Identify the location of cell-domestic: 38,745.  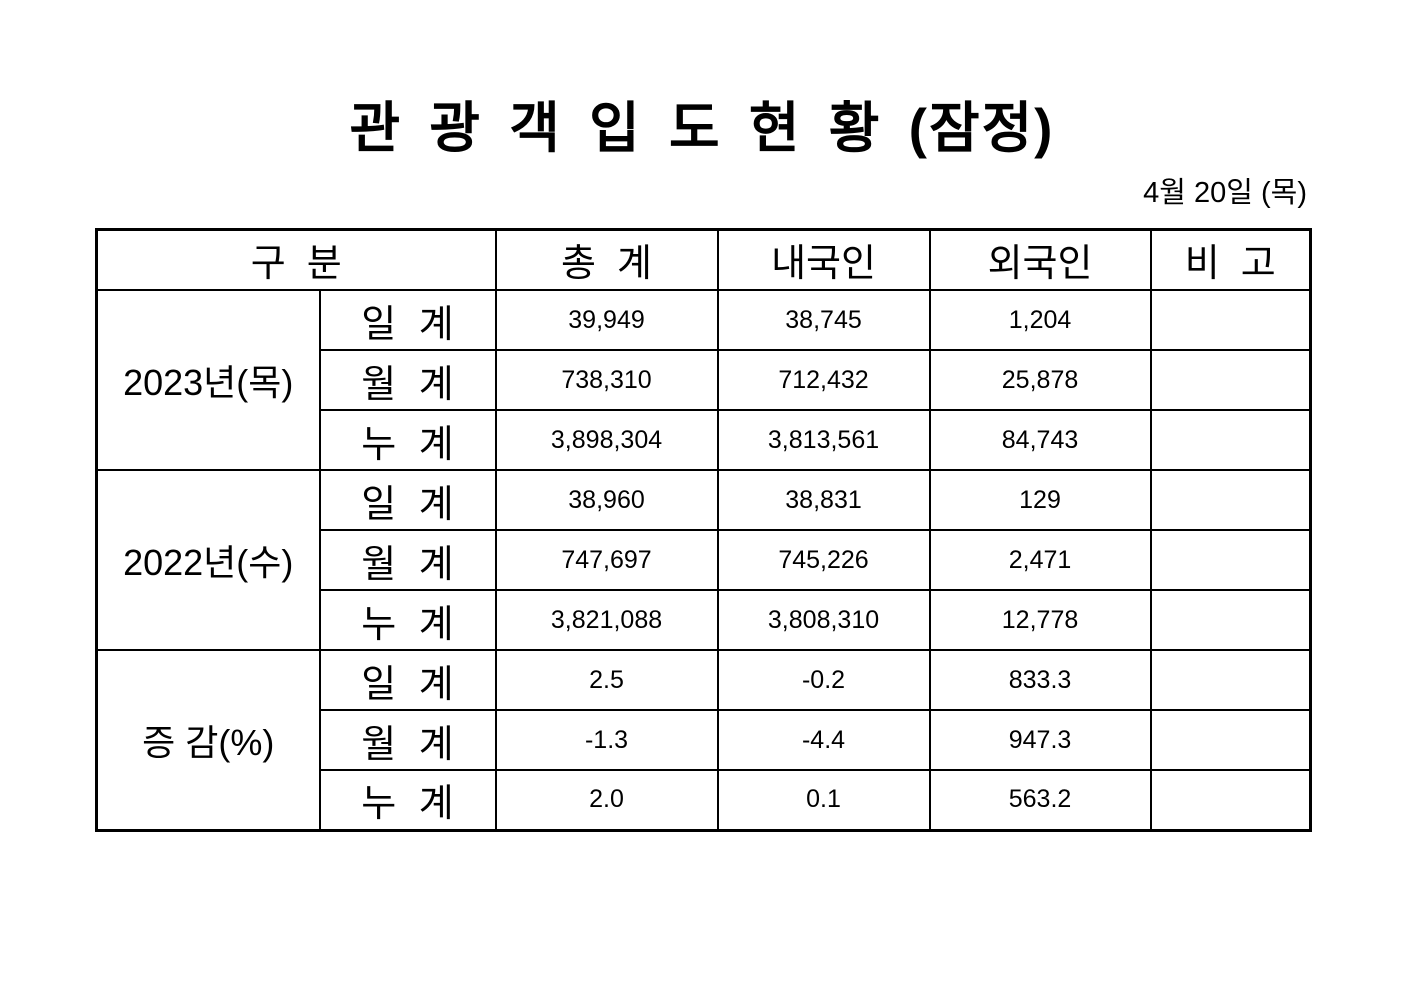
(823, 320).